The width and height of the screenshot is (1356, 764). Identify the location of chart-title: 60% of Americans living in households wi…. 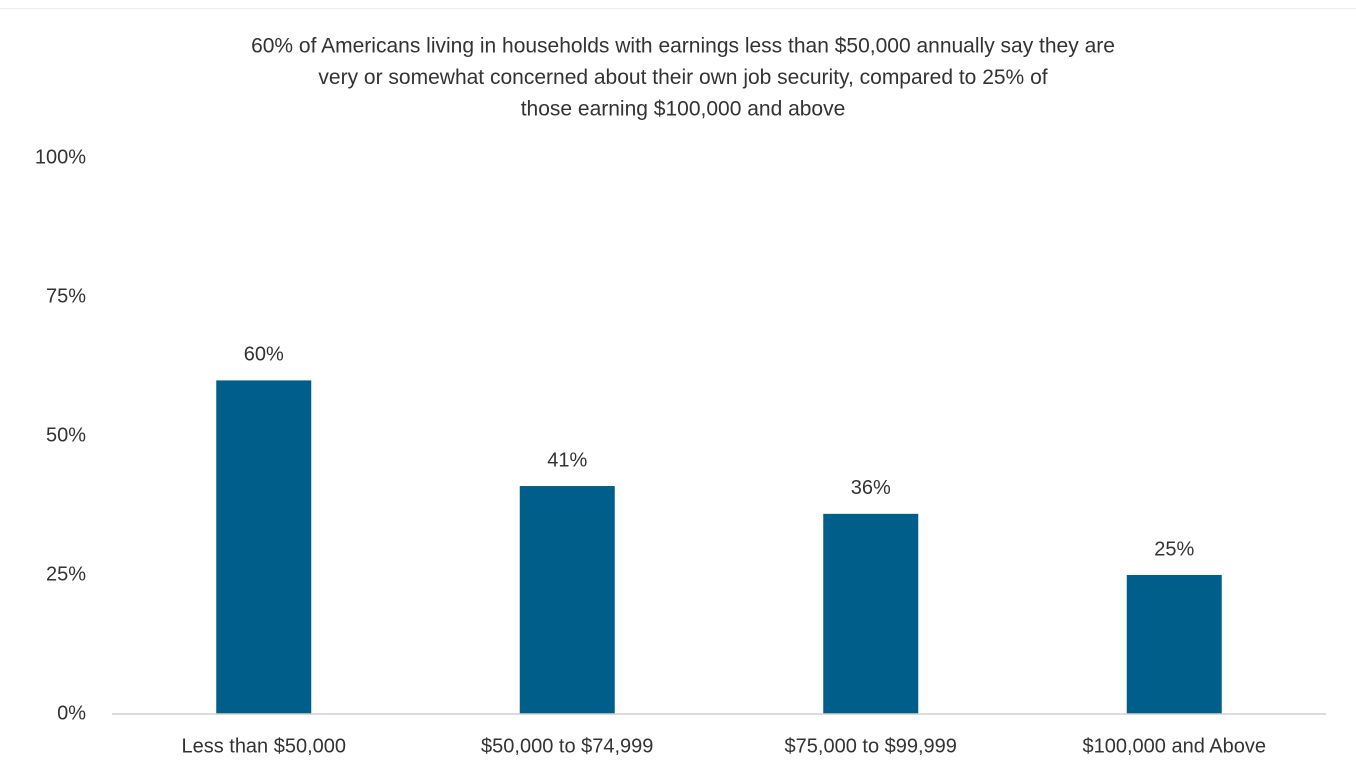
(683, 46).